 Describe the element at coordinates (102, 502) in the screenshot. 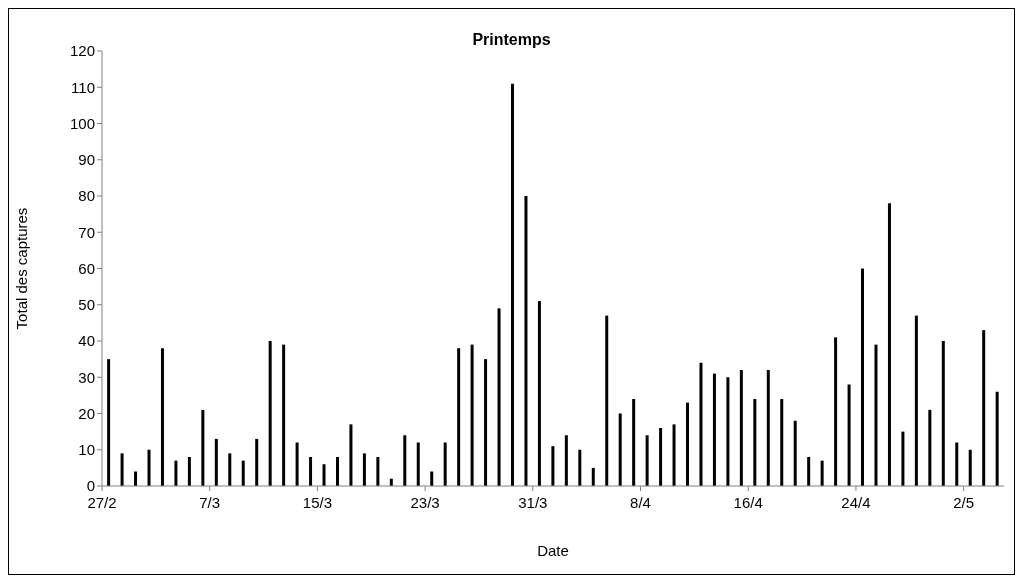

I see `x-tick-label: 27/2` at that location.